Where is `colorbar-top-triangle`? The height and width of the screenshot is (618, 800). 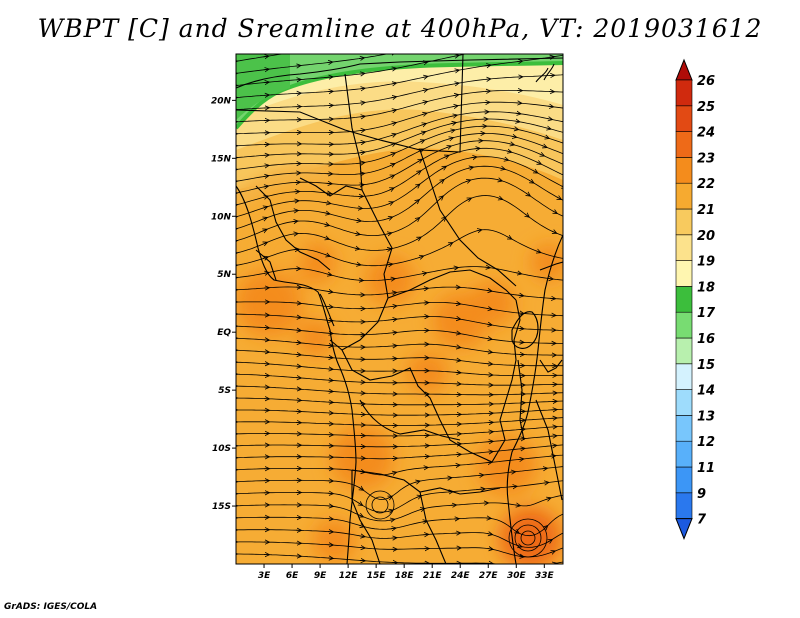 colorbar-top-triangle is located at coordinates (684, 69).